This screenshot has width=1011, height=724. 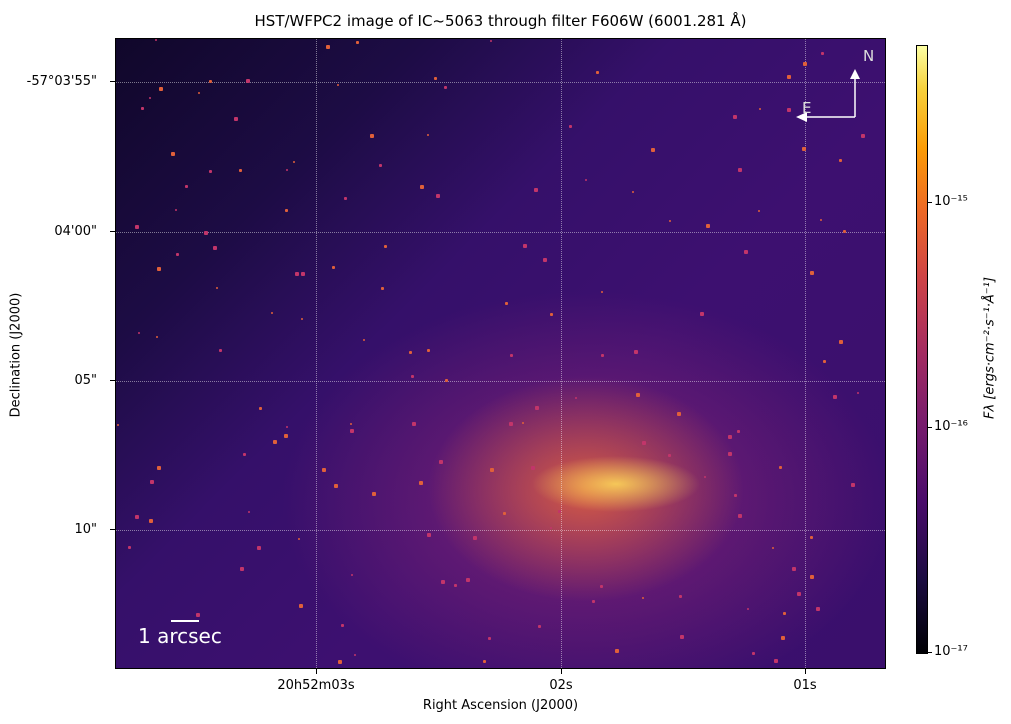 I want to click on compass-arrows, so click(x=828, y=95).